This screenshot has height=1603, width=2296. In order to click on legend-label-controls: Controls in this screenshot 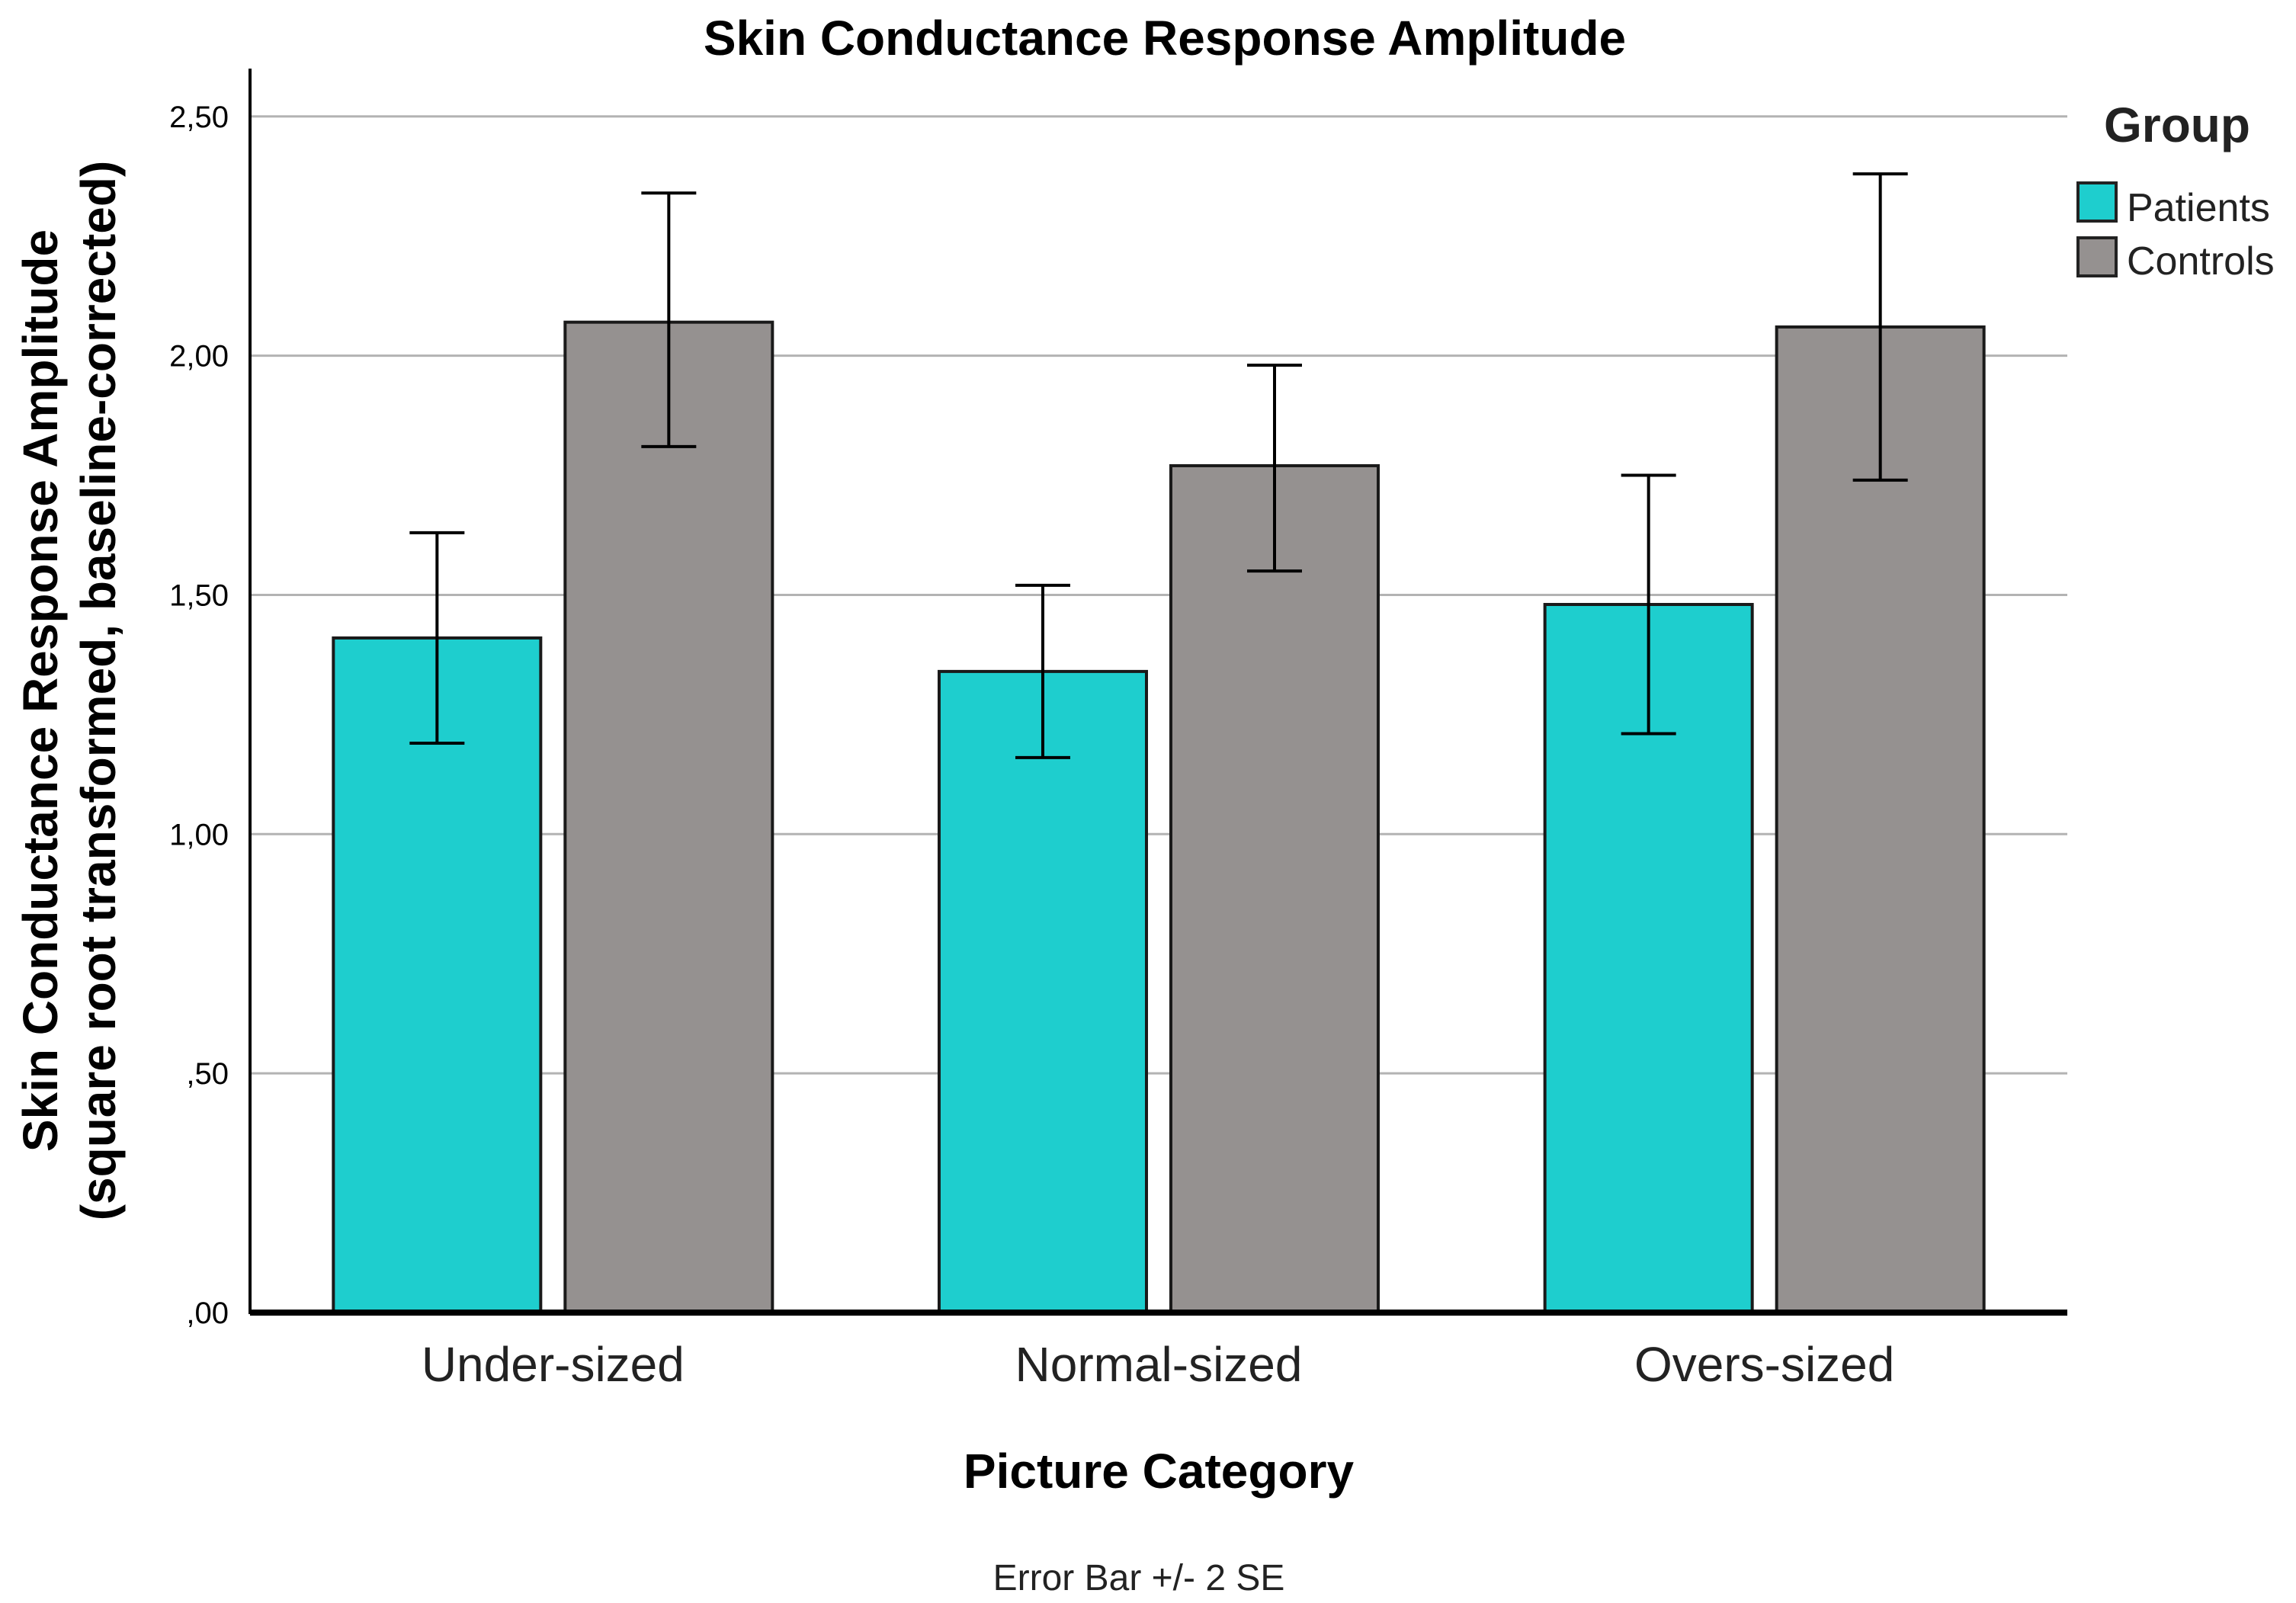, I will do `click(2201, 261)`.